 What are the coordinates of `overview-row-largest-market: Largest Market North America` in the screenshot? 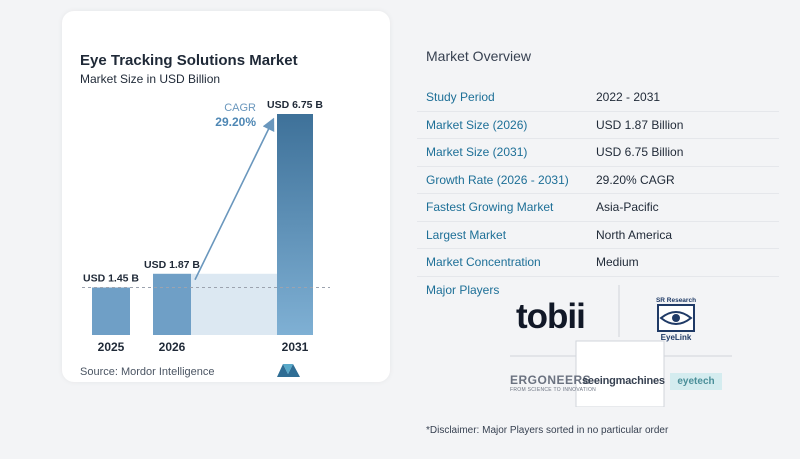 It's located at (598, 235).